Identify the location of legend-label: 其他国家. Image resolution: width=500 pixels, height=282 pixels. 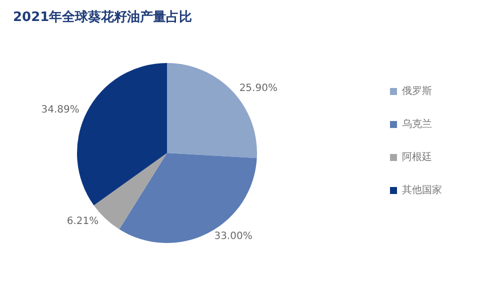
(422, 190).